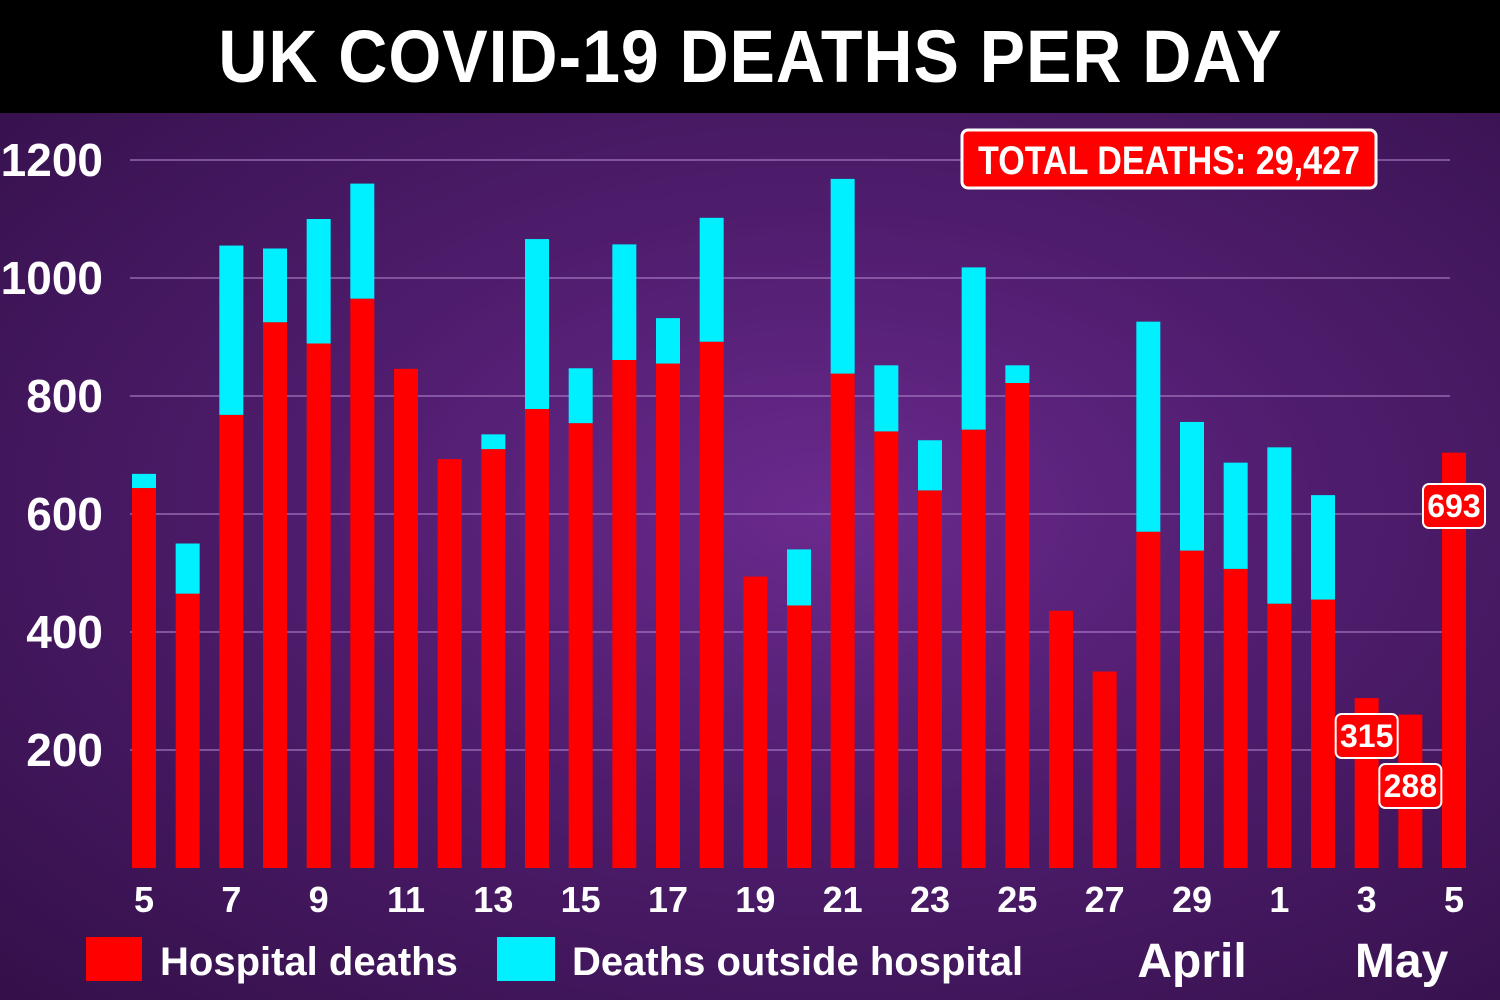  What do you see at coordinates (1105, 899) in the screenshot?
I see `x-tick-label: 27` at bounding box center [1105, 899].